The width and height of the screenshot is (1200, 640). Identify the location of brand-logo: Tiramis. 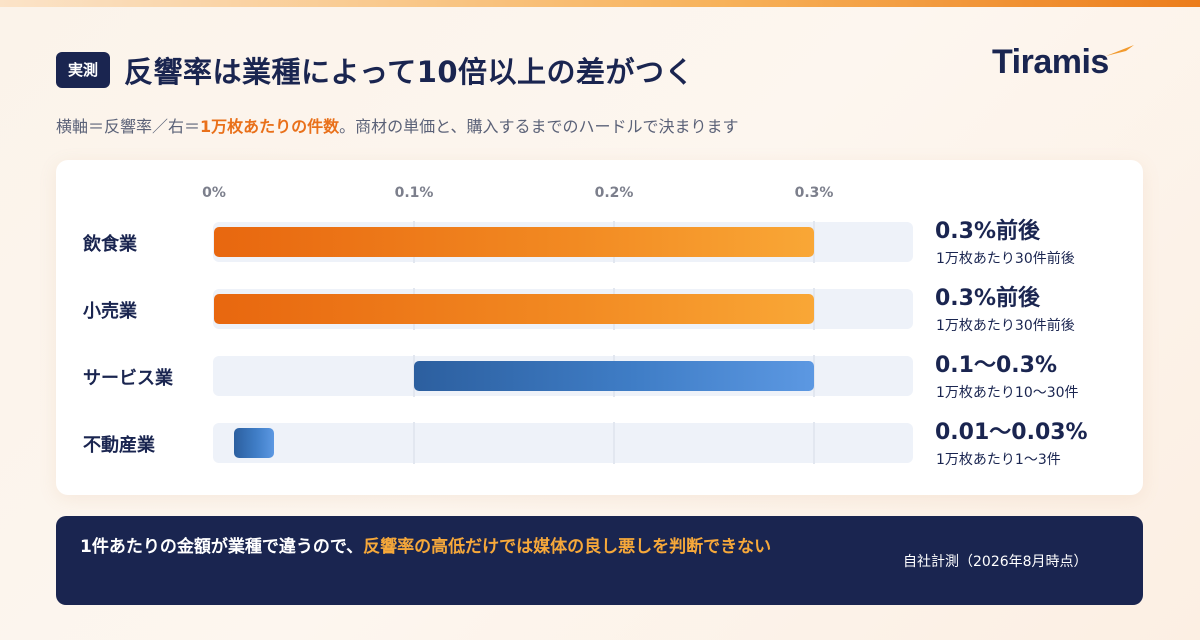
(1063, 62).